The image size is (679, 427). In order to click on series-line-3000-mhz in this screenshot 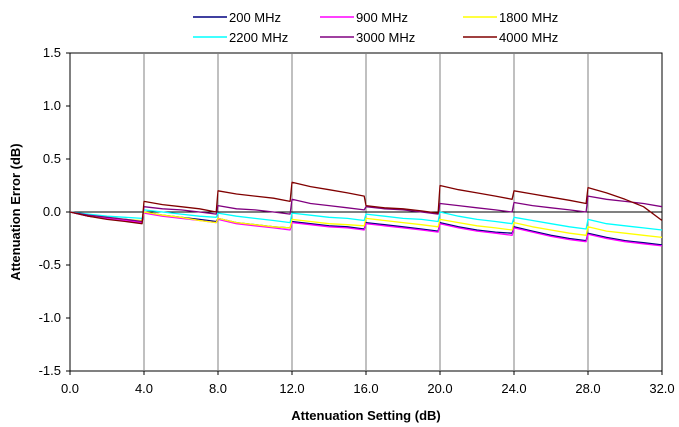, I will do `click(366, 209)`.